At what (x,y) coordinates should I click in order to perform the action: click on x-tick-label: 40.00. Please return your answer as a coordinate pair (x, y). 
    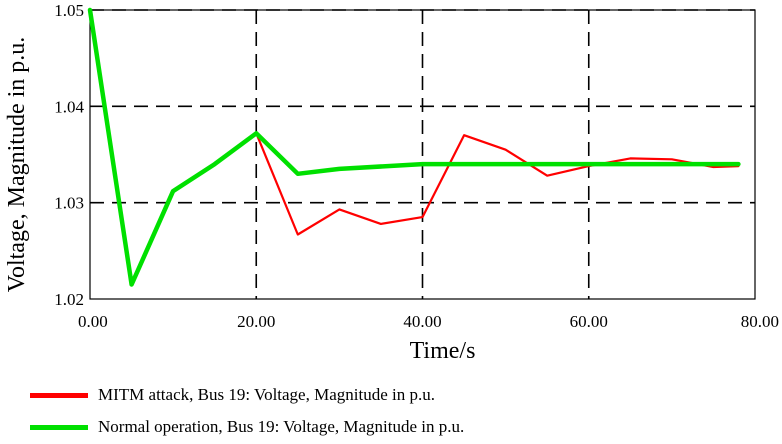
    Looking at the image, I should click on (422, 321).